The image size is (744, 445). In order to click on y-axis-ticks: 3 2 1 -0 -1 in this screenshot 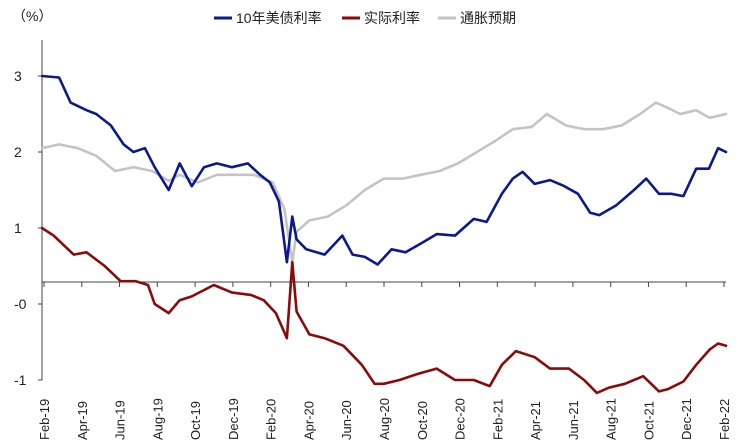, I will do `click(28, 228)`.